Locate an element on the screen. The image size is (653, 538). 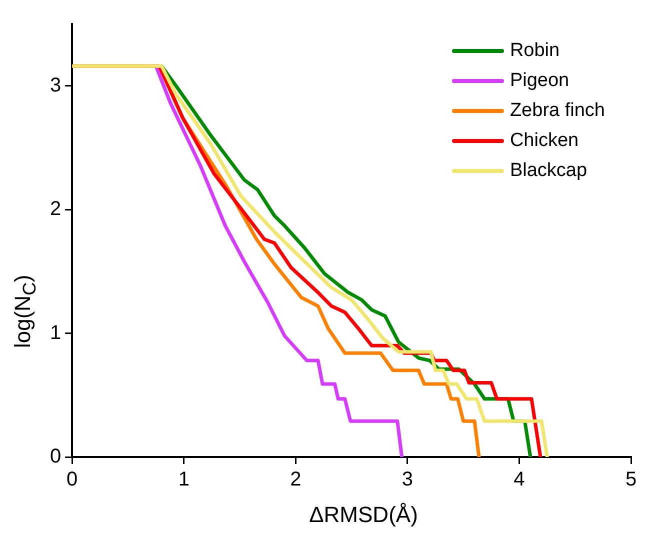
legend-label: Zebra finch is located at coordinates (557, 111).